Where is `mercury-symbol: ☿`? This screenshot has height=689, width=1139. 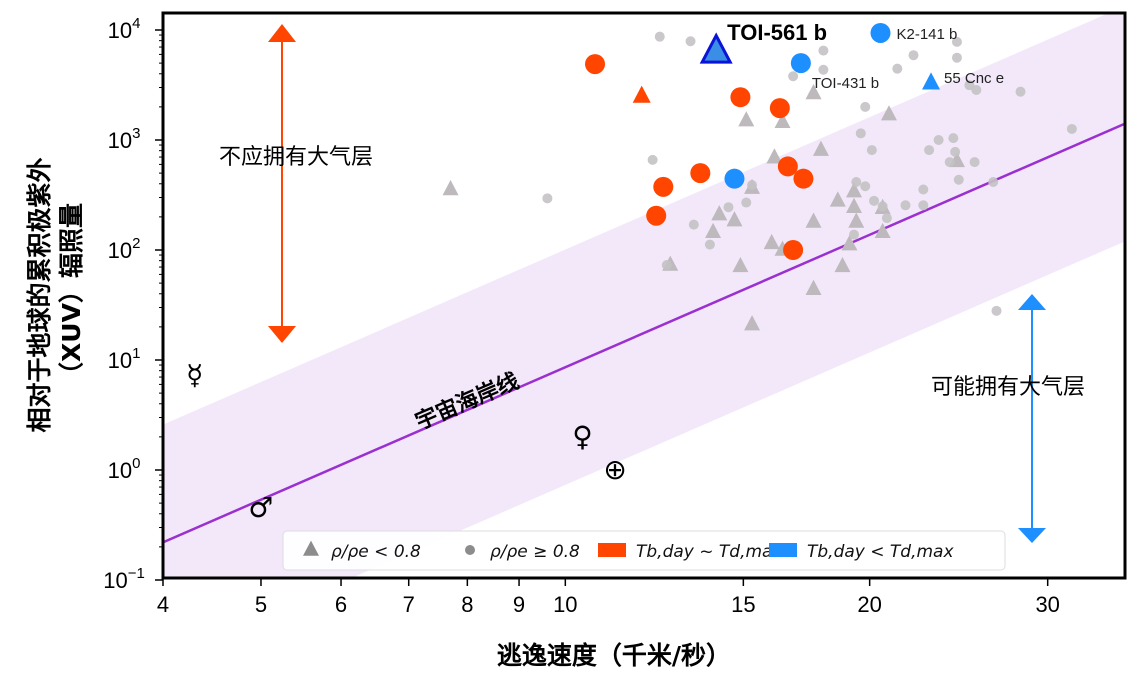
mercury-symbol: ☿ is located at coordinates (194, 375).